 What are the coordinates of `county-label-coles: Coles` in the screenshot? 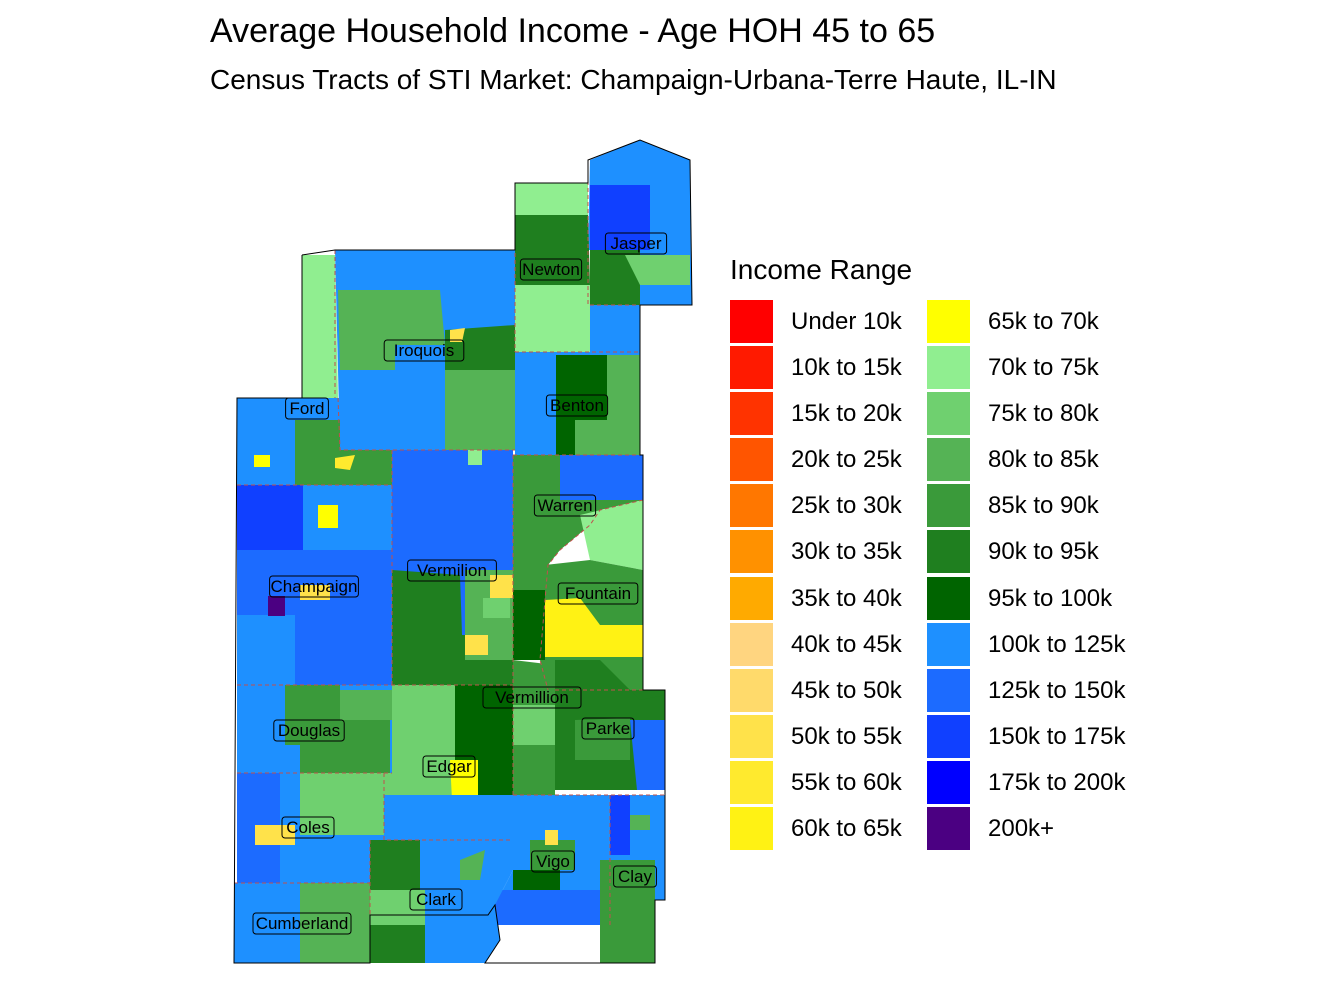 It's located at (308, 827).